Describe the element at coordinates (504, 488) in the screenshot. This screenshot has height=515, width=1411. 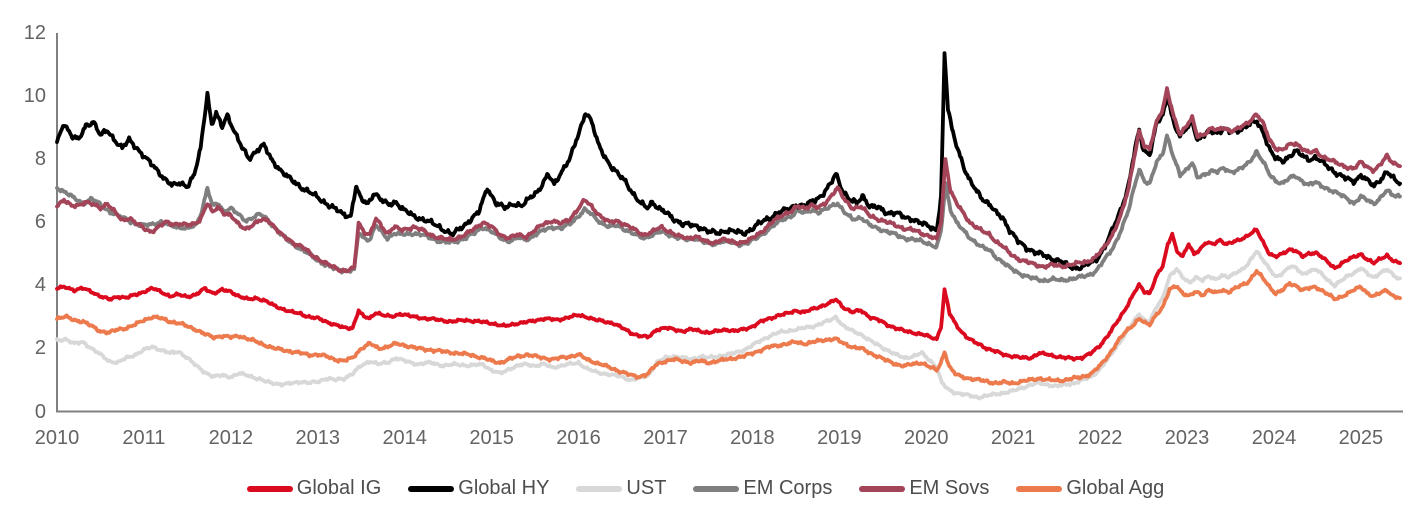
I see `legend-label: Global HY` at that location.